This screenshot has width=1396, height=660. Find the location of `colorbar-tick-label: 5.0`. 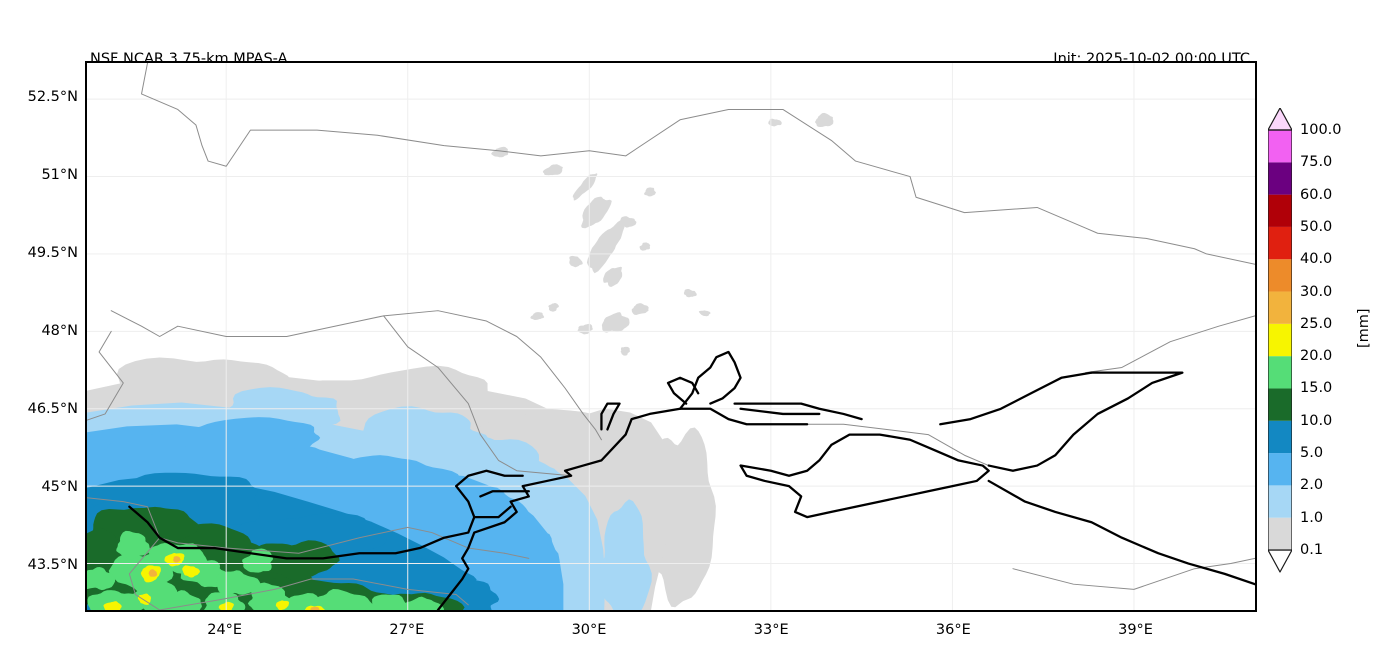

colorbar-tick-label: 5.0 is located at coordinates (1312, 453).